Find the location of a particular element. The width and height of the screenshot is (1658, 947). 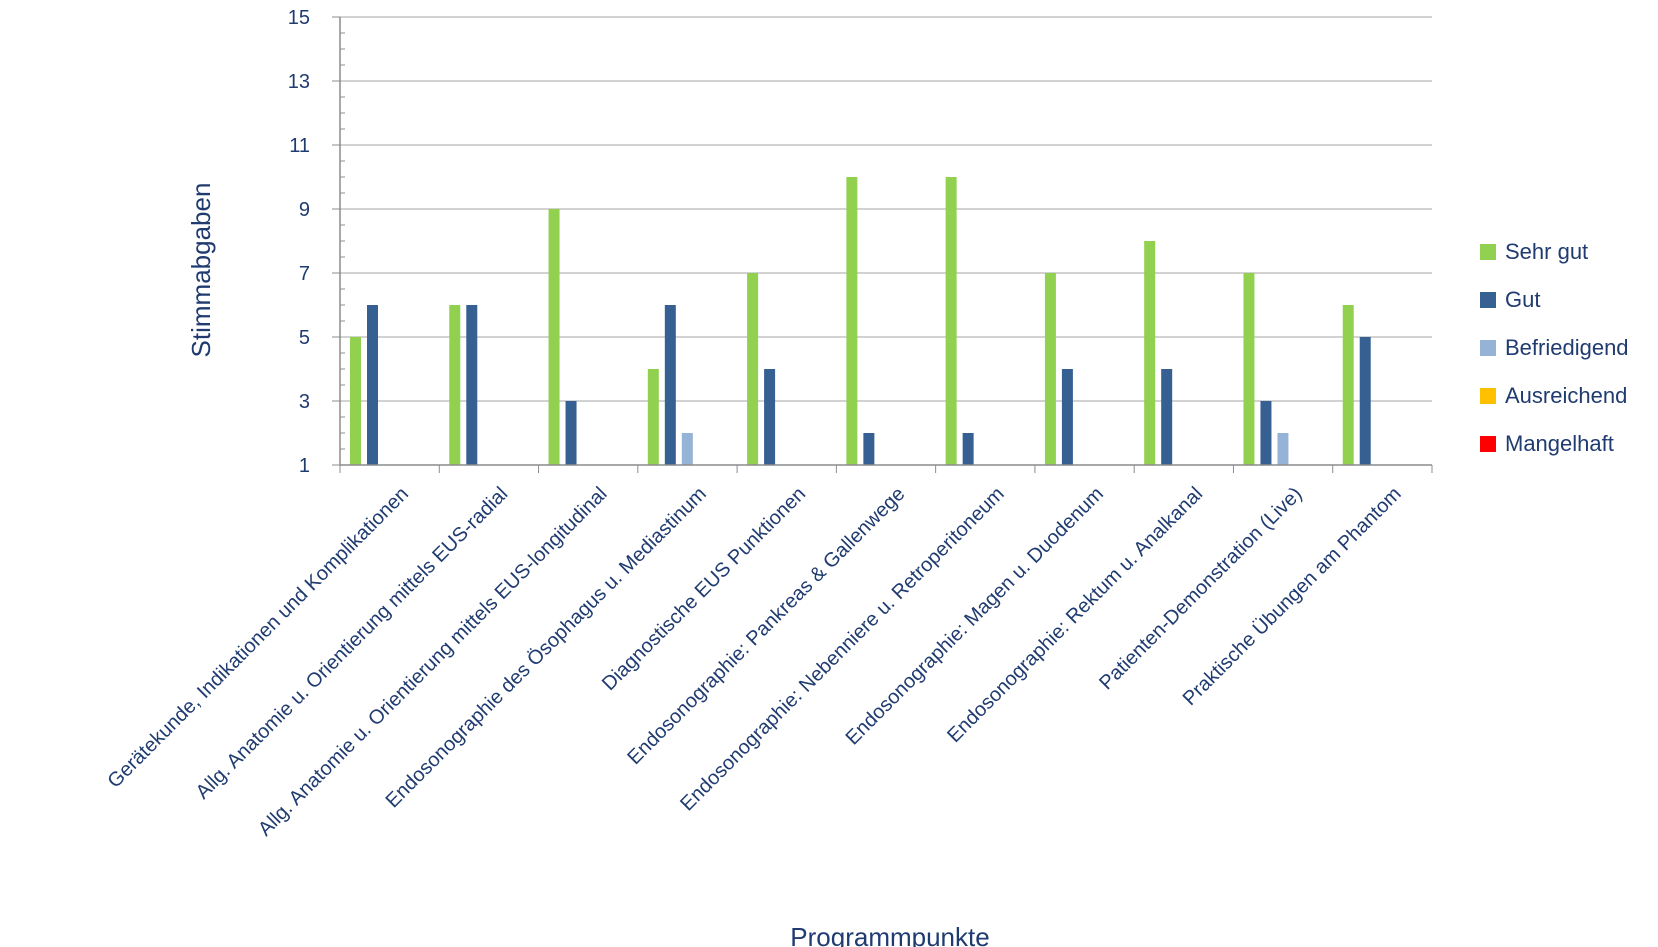

x-category-label: Diagnostische EUS Punktionen is located at coordinates (704, 589).